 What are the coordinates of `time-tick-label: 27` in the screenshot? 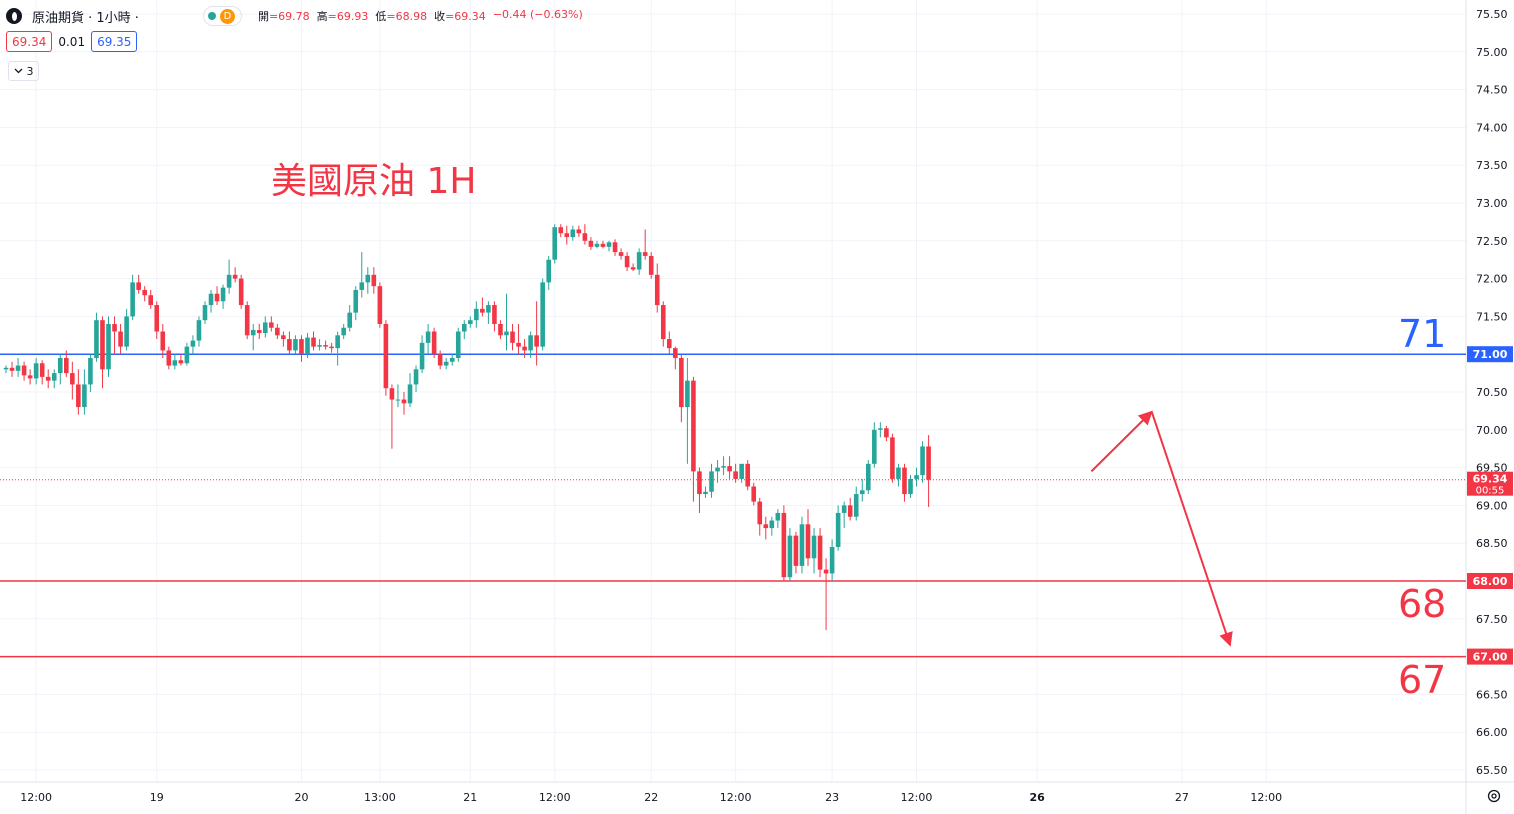 It's located at (1182, 797).